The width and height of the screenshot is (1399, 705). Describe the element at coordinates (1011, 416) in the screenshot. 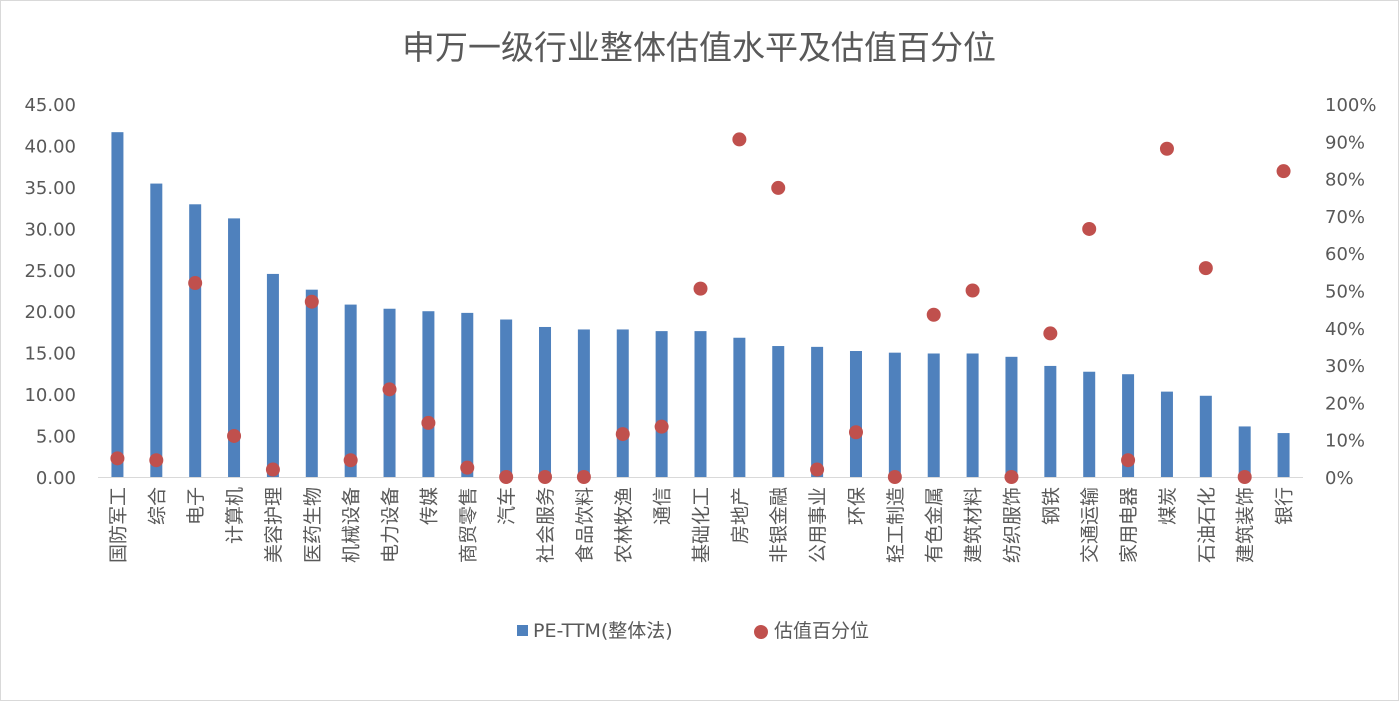

I see `bar-纺织服饰` at that location.